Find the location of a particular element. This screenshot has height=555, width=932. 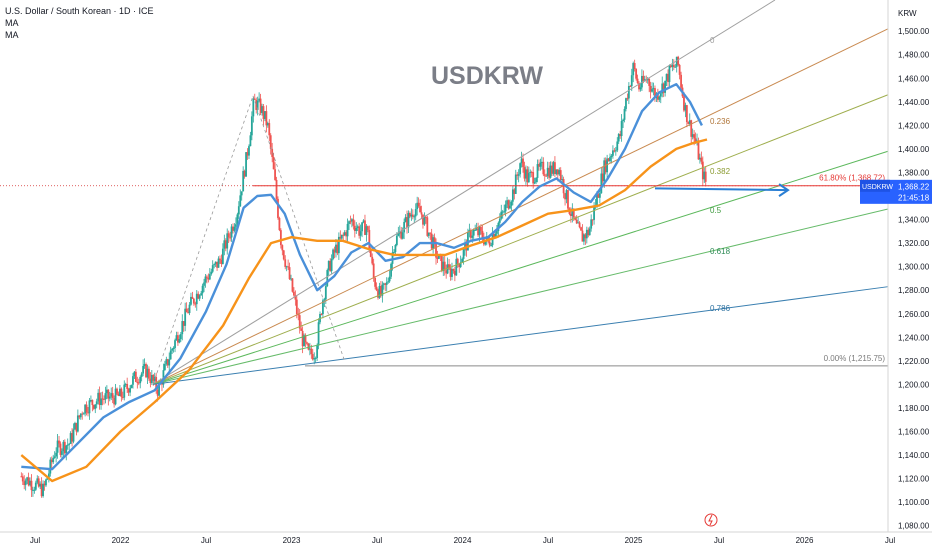

symbol-title: U.S. Dollar / South Korean · 1D · ICE is located at coordinates (79, 11).